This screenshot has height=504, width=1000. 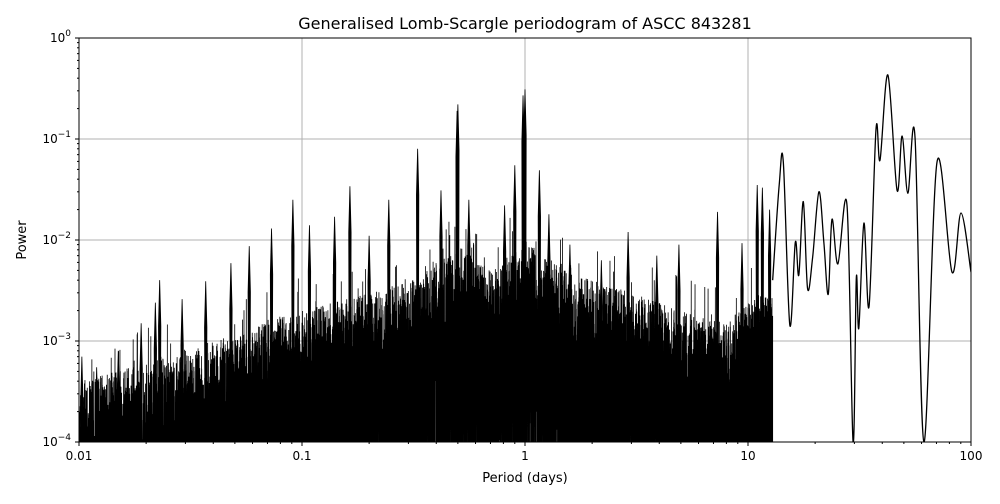 I want to click on x-tick-label: 0.1, so click(x=301, y=456).